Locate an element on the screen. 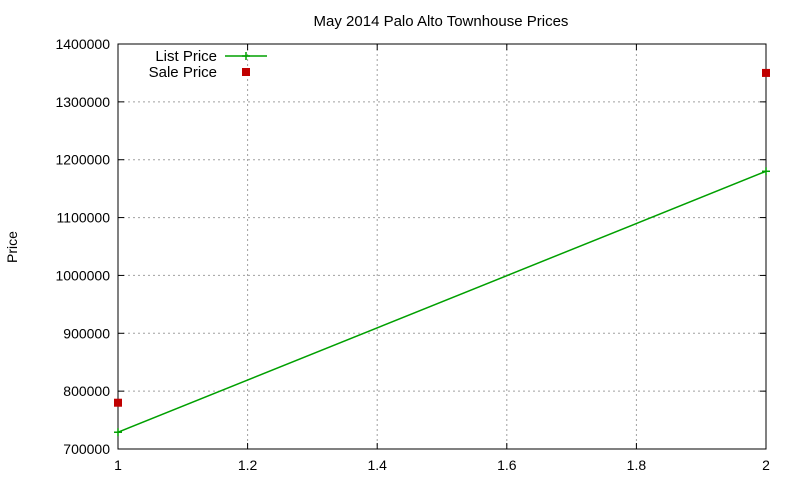  chart-title: May 2014 Palo Alto Townhouse Prices is located at coordinates (441, 21).